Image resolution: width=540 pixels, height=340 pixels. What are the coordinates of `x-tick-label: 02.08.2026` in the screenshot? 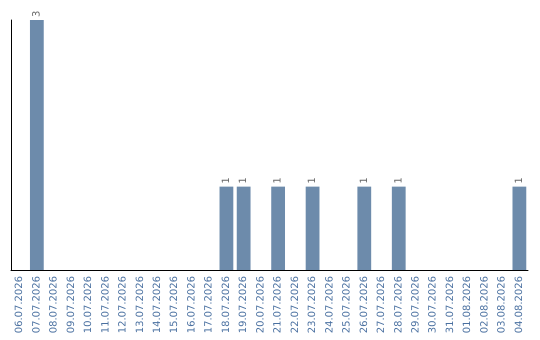 It's located at (484, 305).